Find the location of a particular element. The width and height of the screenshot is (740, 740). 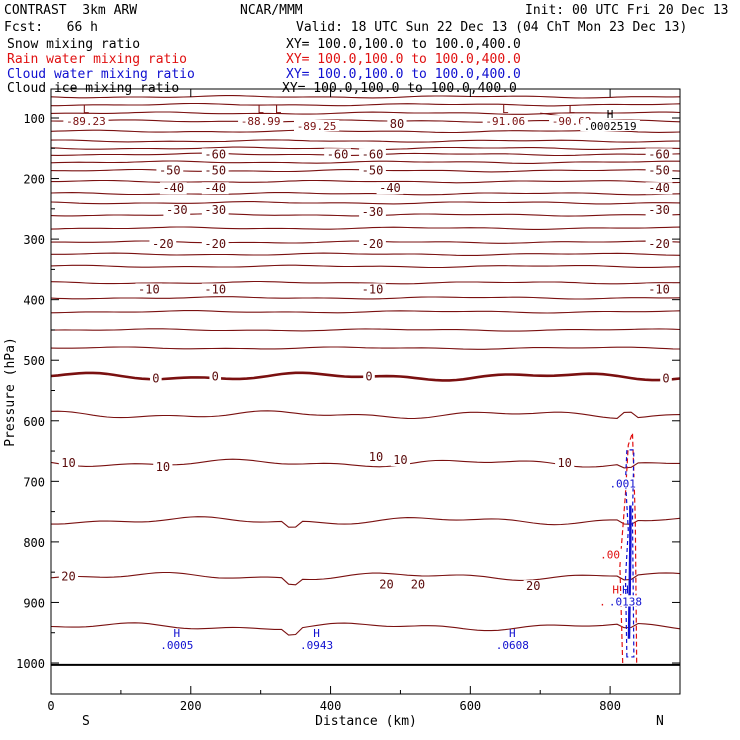

rain-contour is located at coordinates (628, 548).